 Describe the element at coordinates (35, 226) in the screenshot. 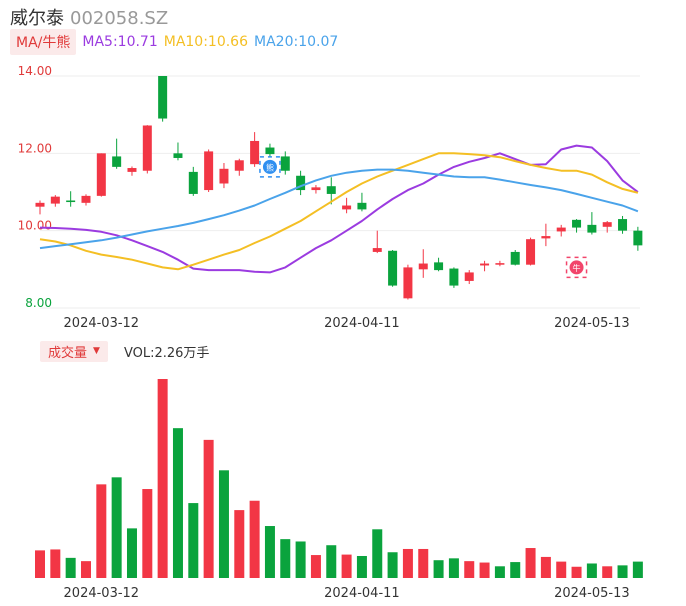

I see `y-tick-label: 10.00` at that location.